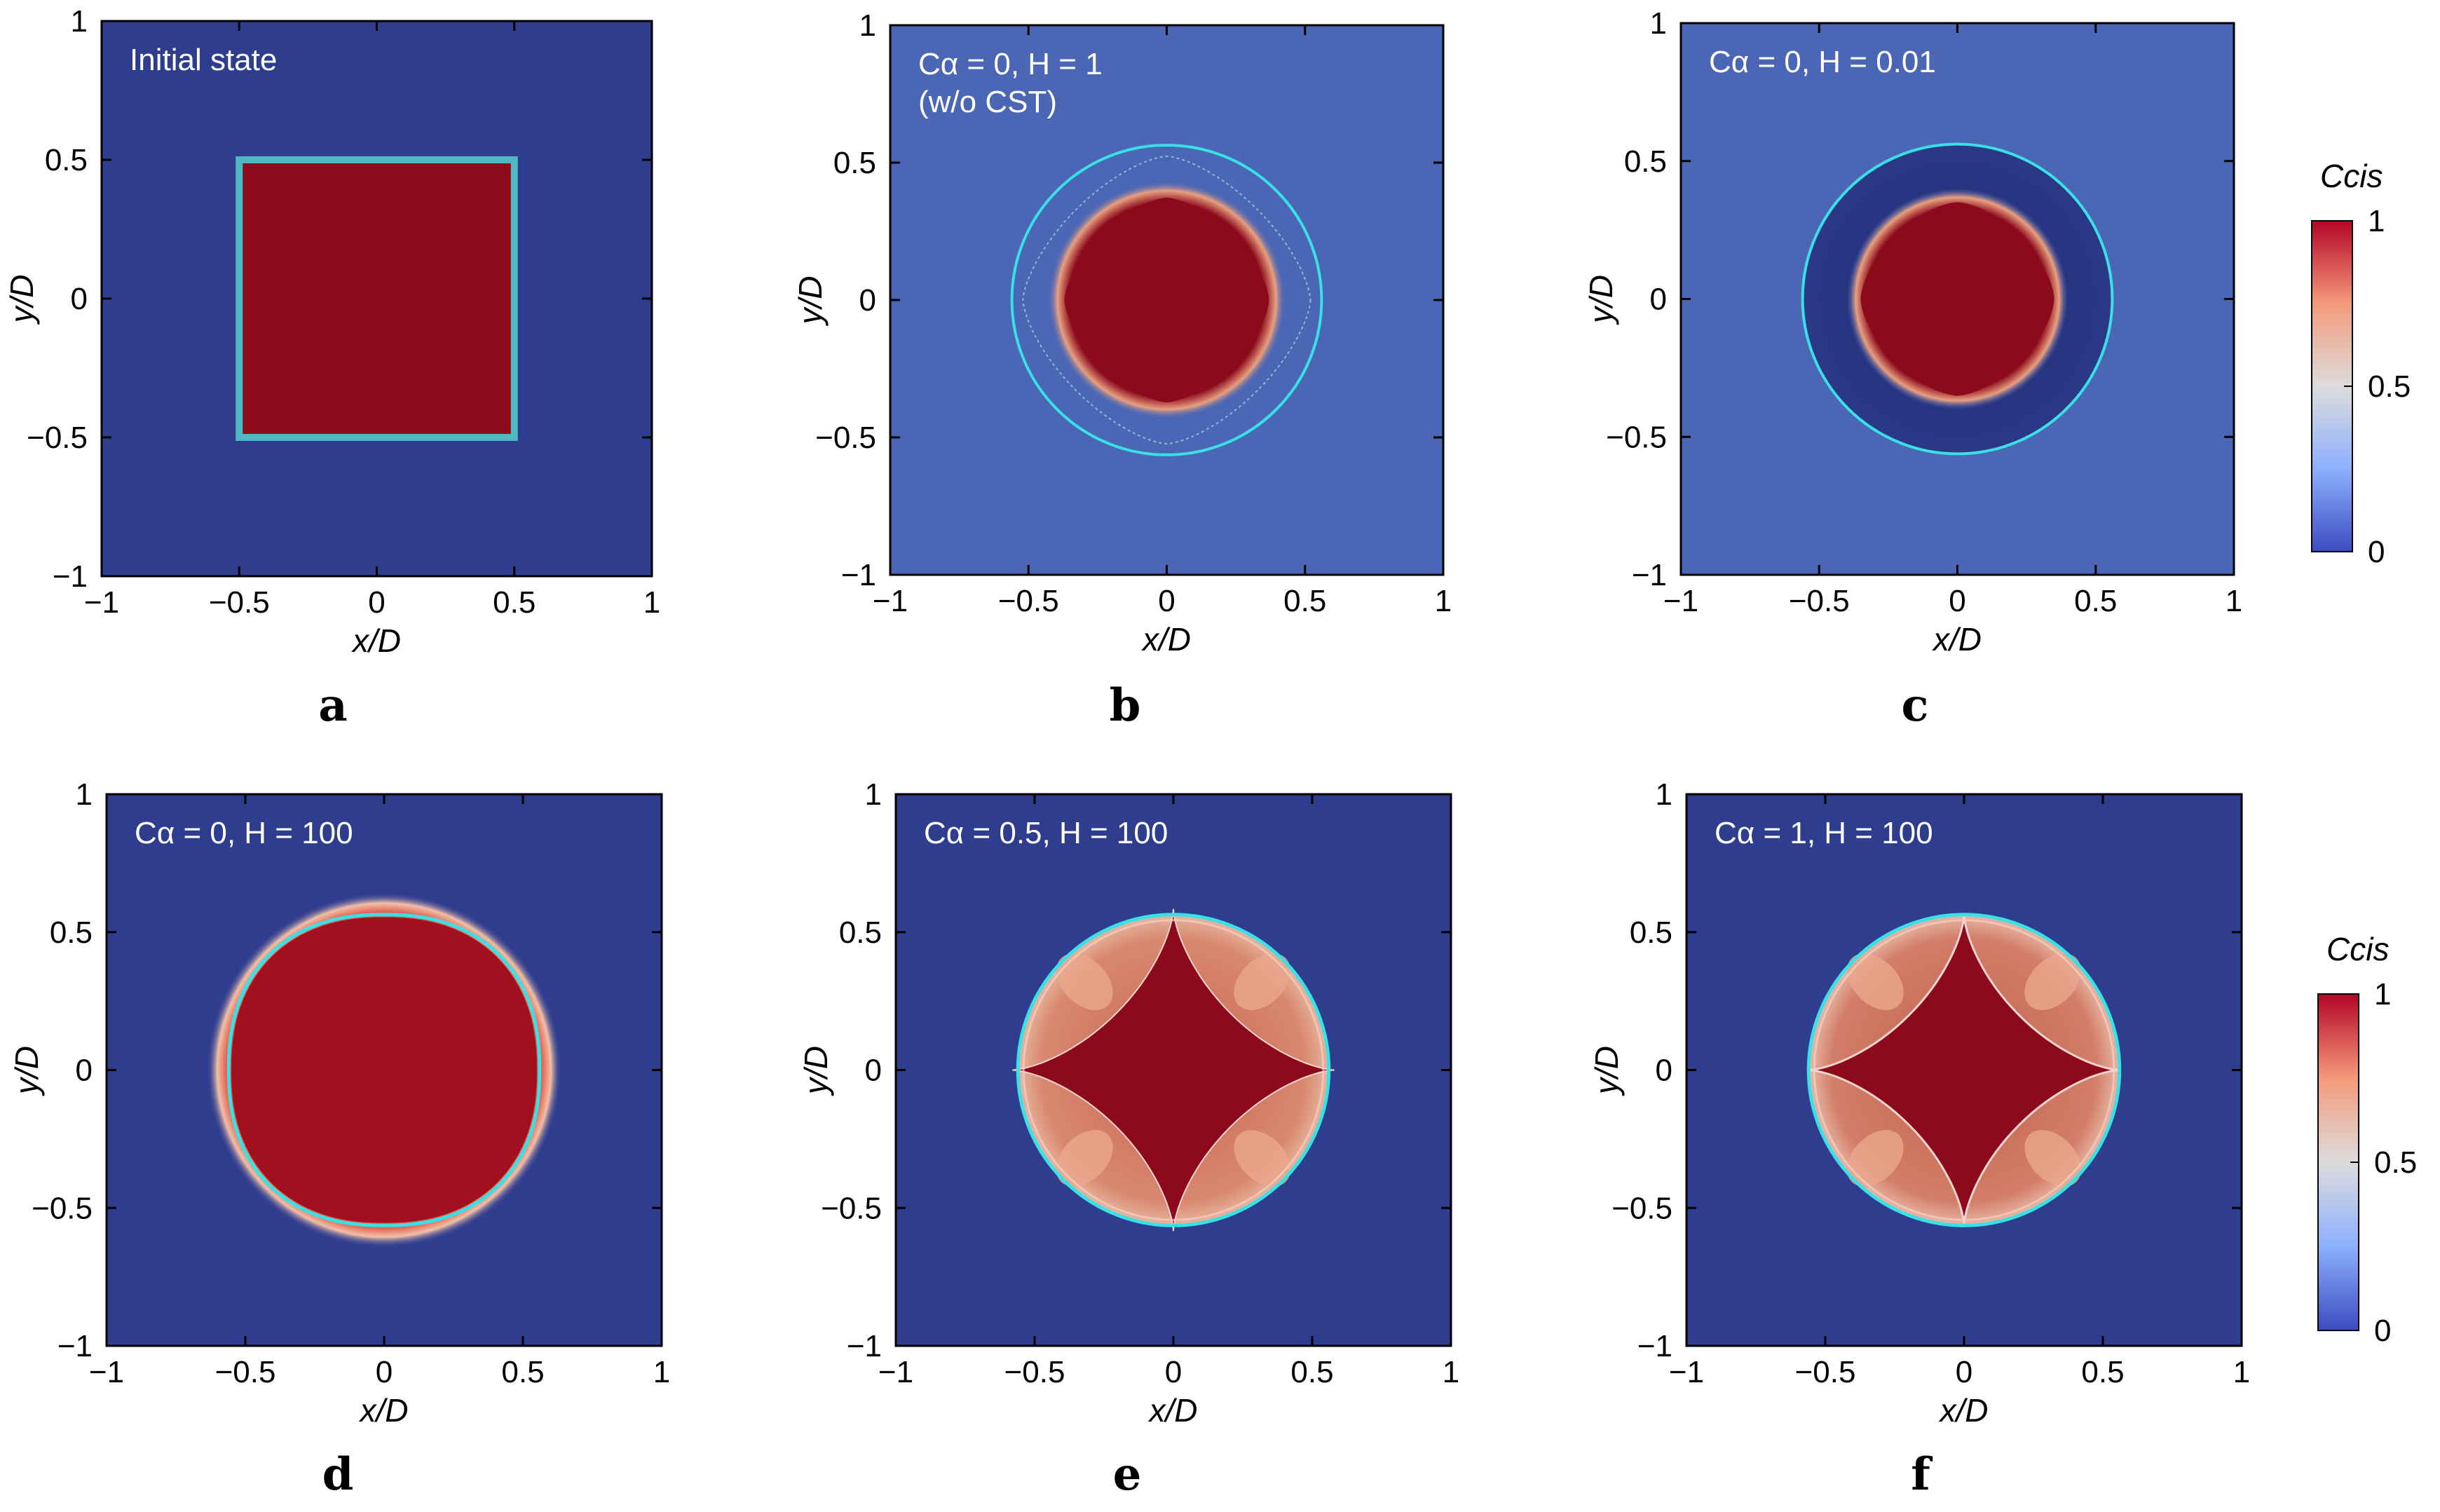 The image size is (2440, 1512). I want to click on field-c, so click(1957, 299).